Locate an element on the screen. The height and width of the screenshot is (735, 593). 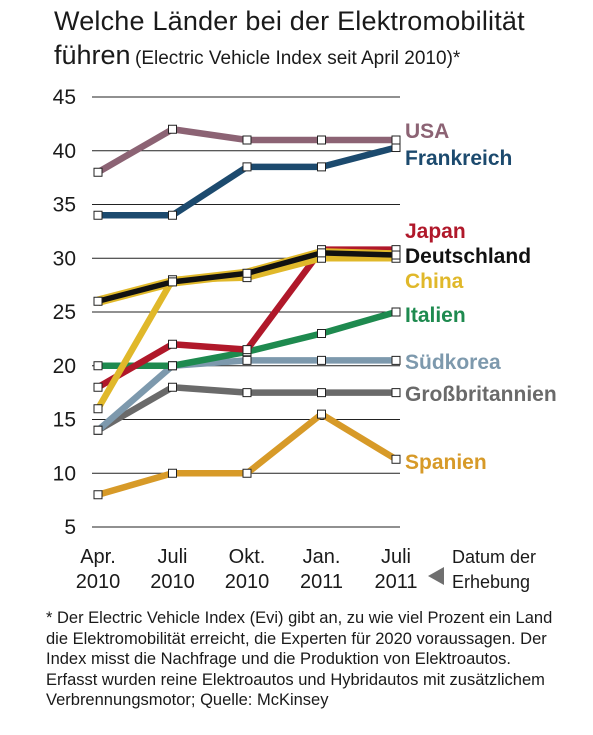
data-point-china is located at coordinates (98, 409).